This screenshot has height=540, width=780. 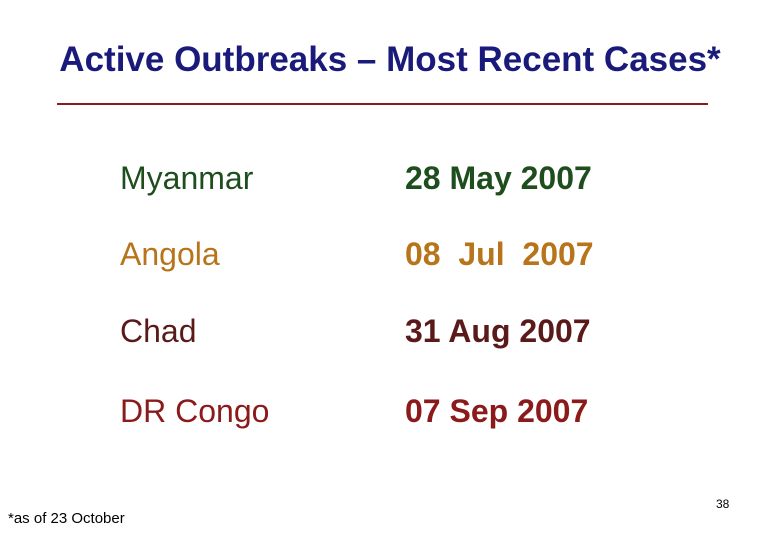 What do you see at coordinates (723, 504) in the screenshot?
I see `page-number: 38` at bounding box center [723, 504].